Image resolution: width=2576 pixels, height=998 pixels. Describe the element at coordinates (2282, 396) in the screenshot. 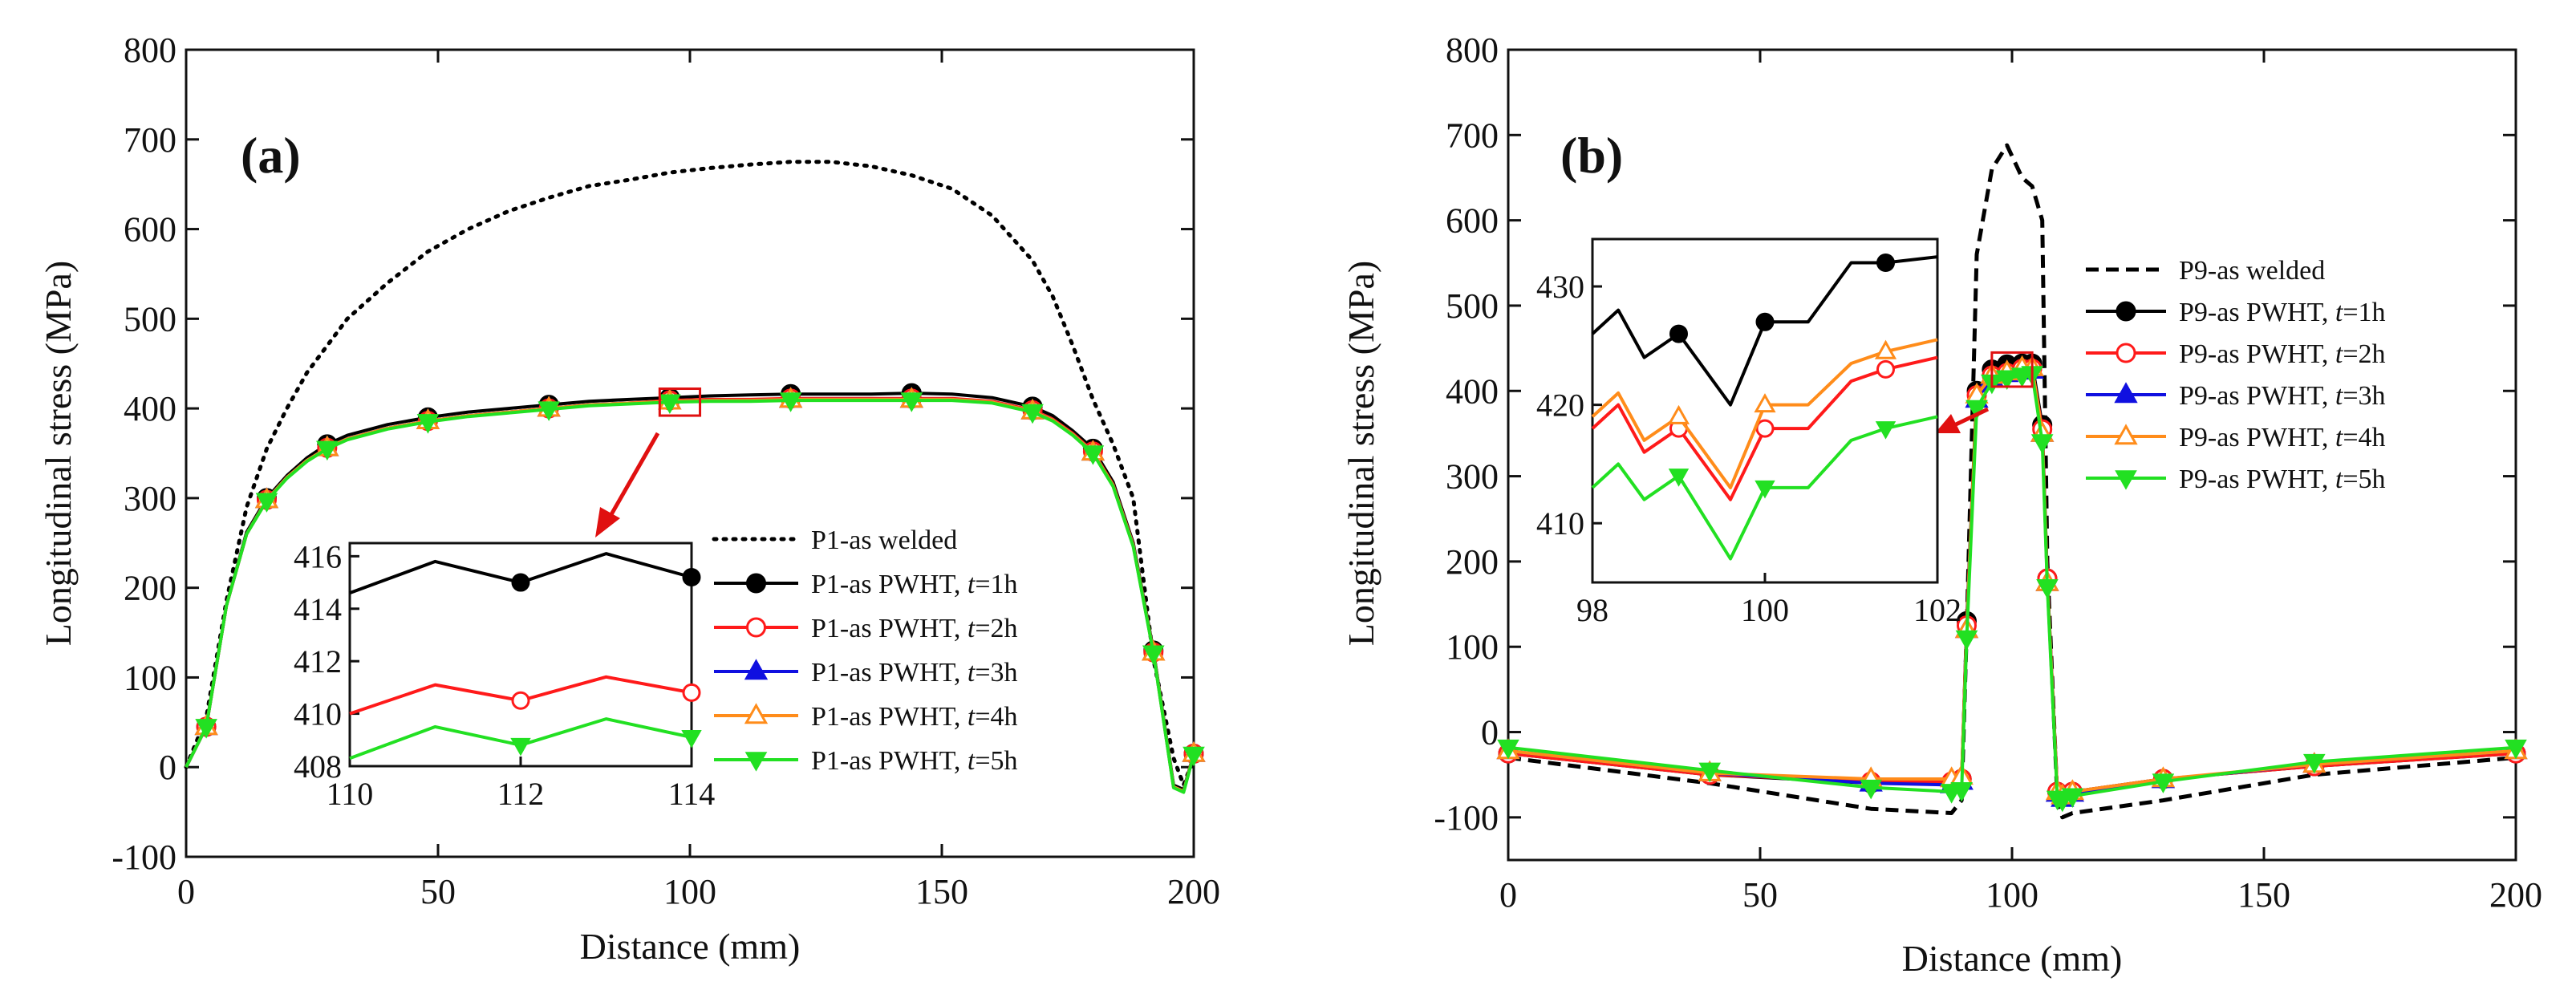

I see `legend-label-t3: P9-as PWHT, t=3h` at that location.